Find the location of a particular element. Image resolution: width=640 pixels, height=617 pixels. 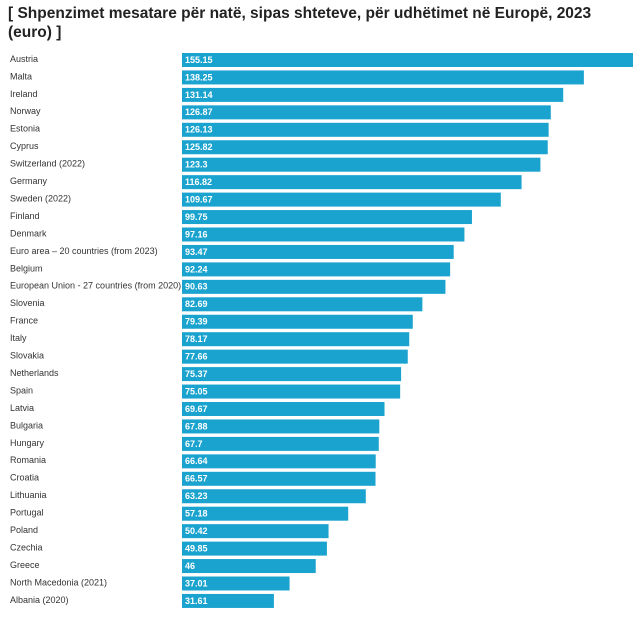

data-label: 37.01 is located at coordinates (196, 583).